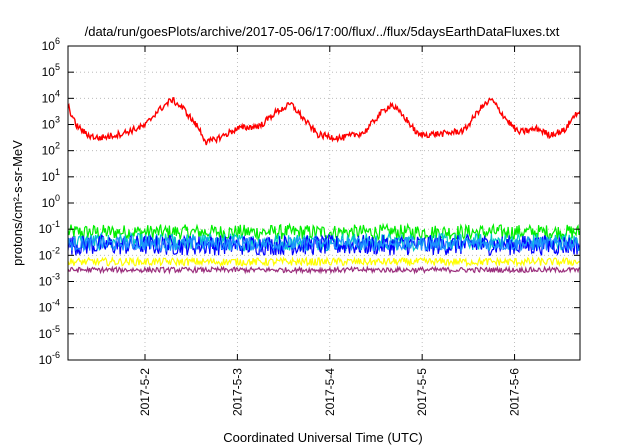  Describe the element at coordinates (322, 437) in the screenshot. I see `x-axis-label: Coordinated Universal Time (UTC)` at that location.